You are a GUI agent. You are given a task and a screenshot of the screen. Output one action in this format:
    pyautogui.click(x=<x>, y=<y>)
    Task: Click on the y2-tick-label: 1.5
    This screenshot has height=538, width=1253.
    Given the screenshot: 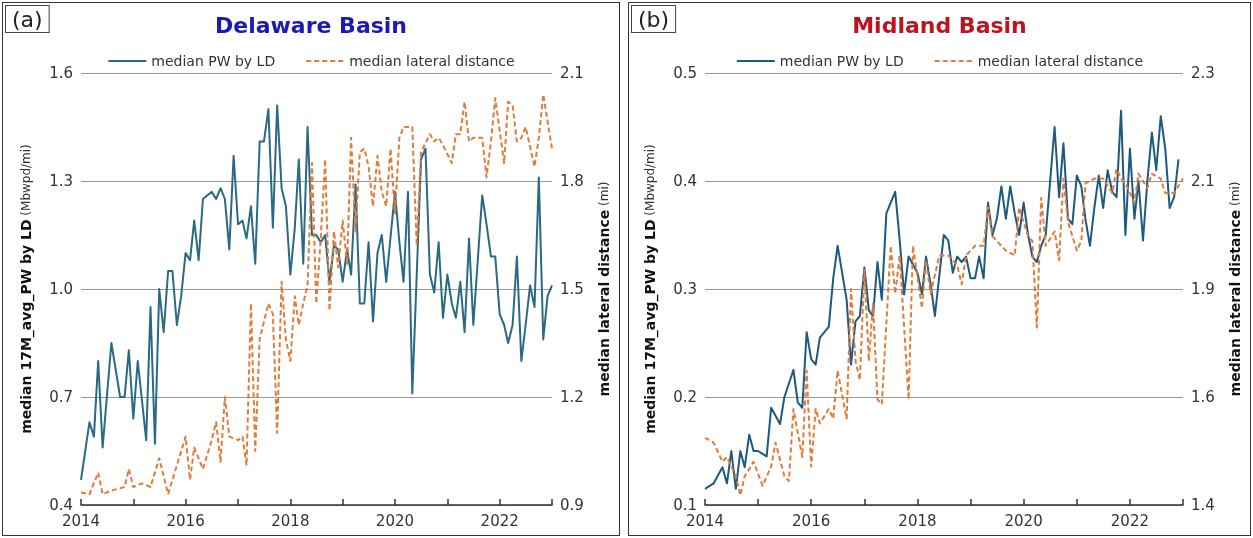 What is the action you would take?
    pyautogui.click(x=572, y=289)
    